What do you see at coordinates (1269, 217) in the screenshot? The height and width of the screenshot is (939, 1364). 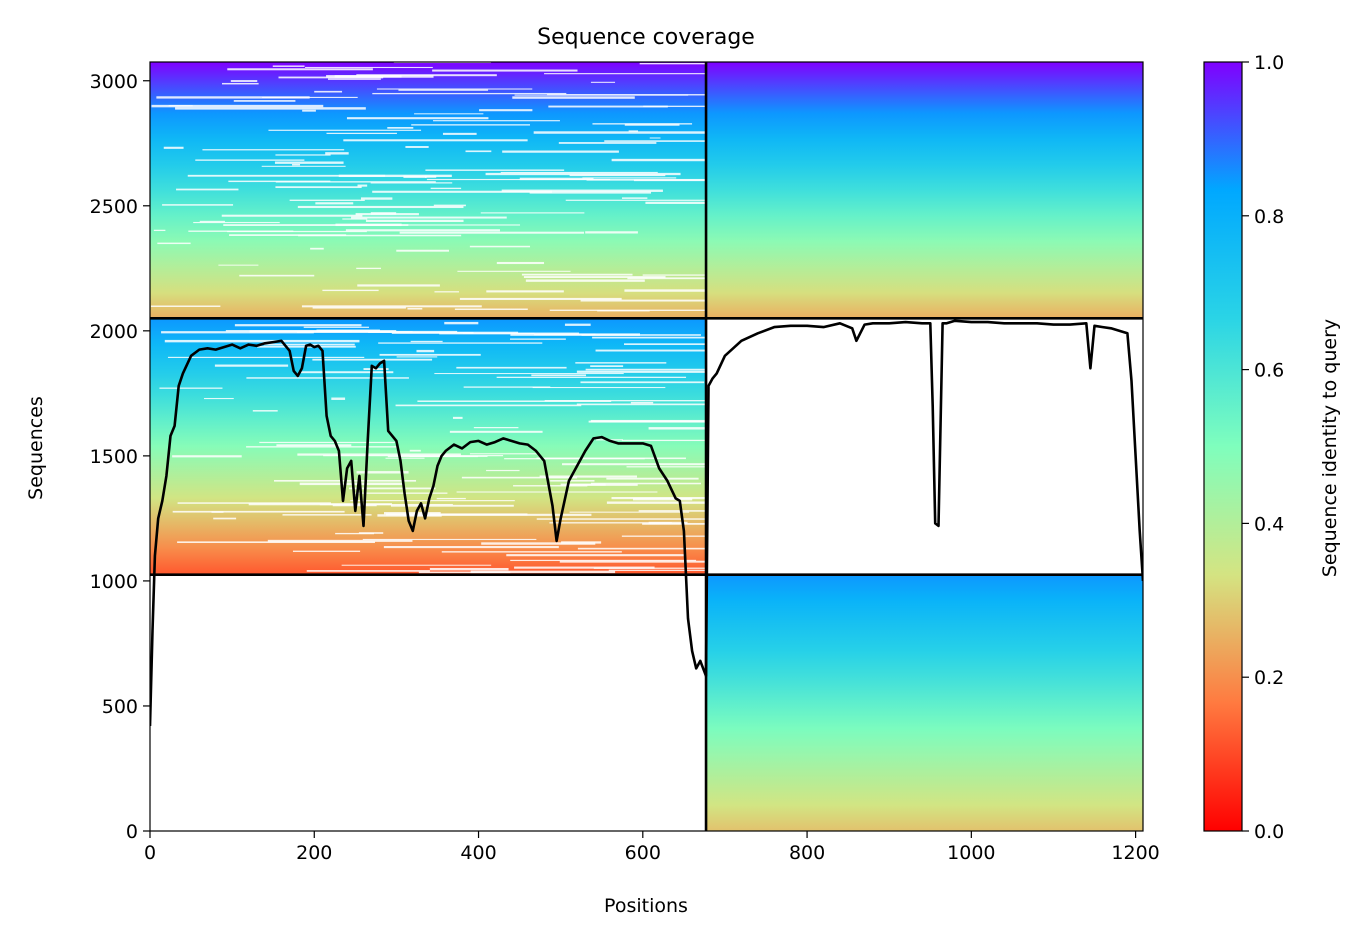 I see `colorbar-tick-label: 0.8` at bounding box center [1269, 217].